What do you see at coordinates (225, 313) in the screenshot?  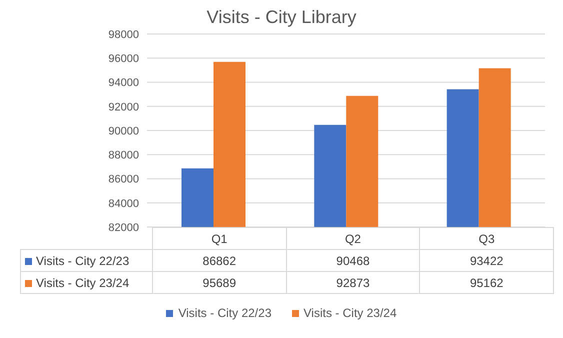 I see `text: Visits - City 22/23` at bounding box center [225, 313].